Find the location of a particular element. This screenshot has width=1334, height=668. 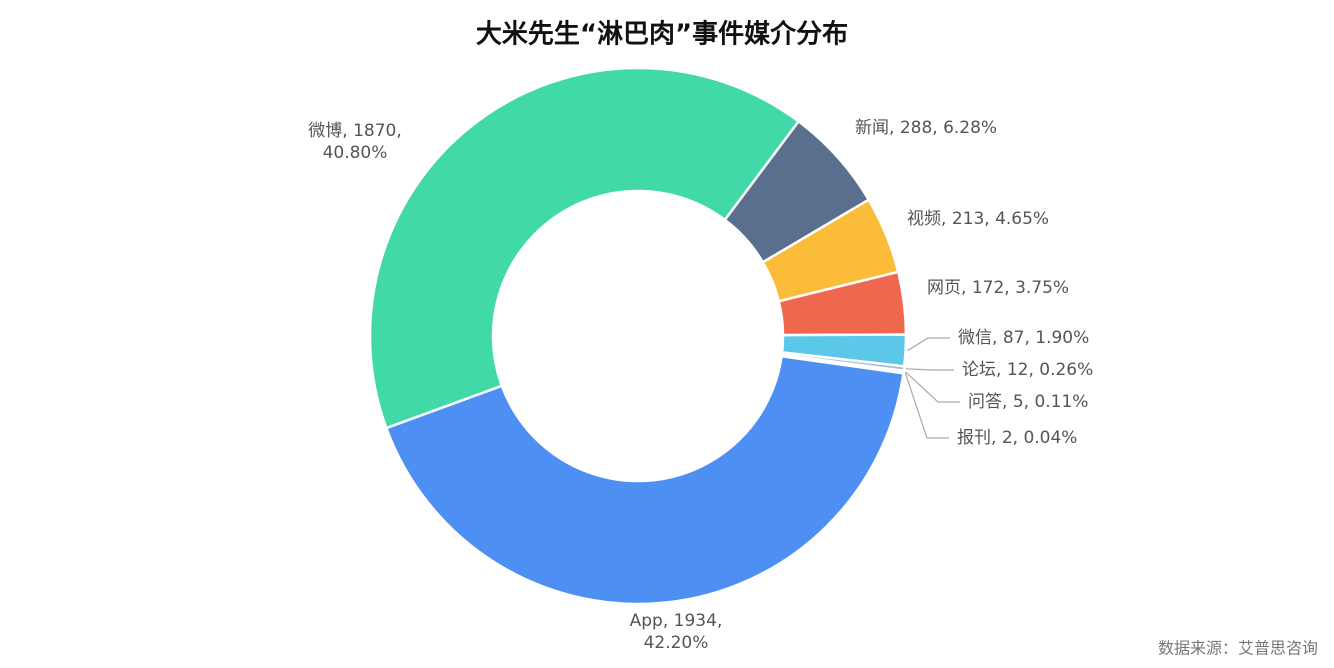

data-label: 论坛, 12, 0.26% is located at coordinates (1027, 370).